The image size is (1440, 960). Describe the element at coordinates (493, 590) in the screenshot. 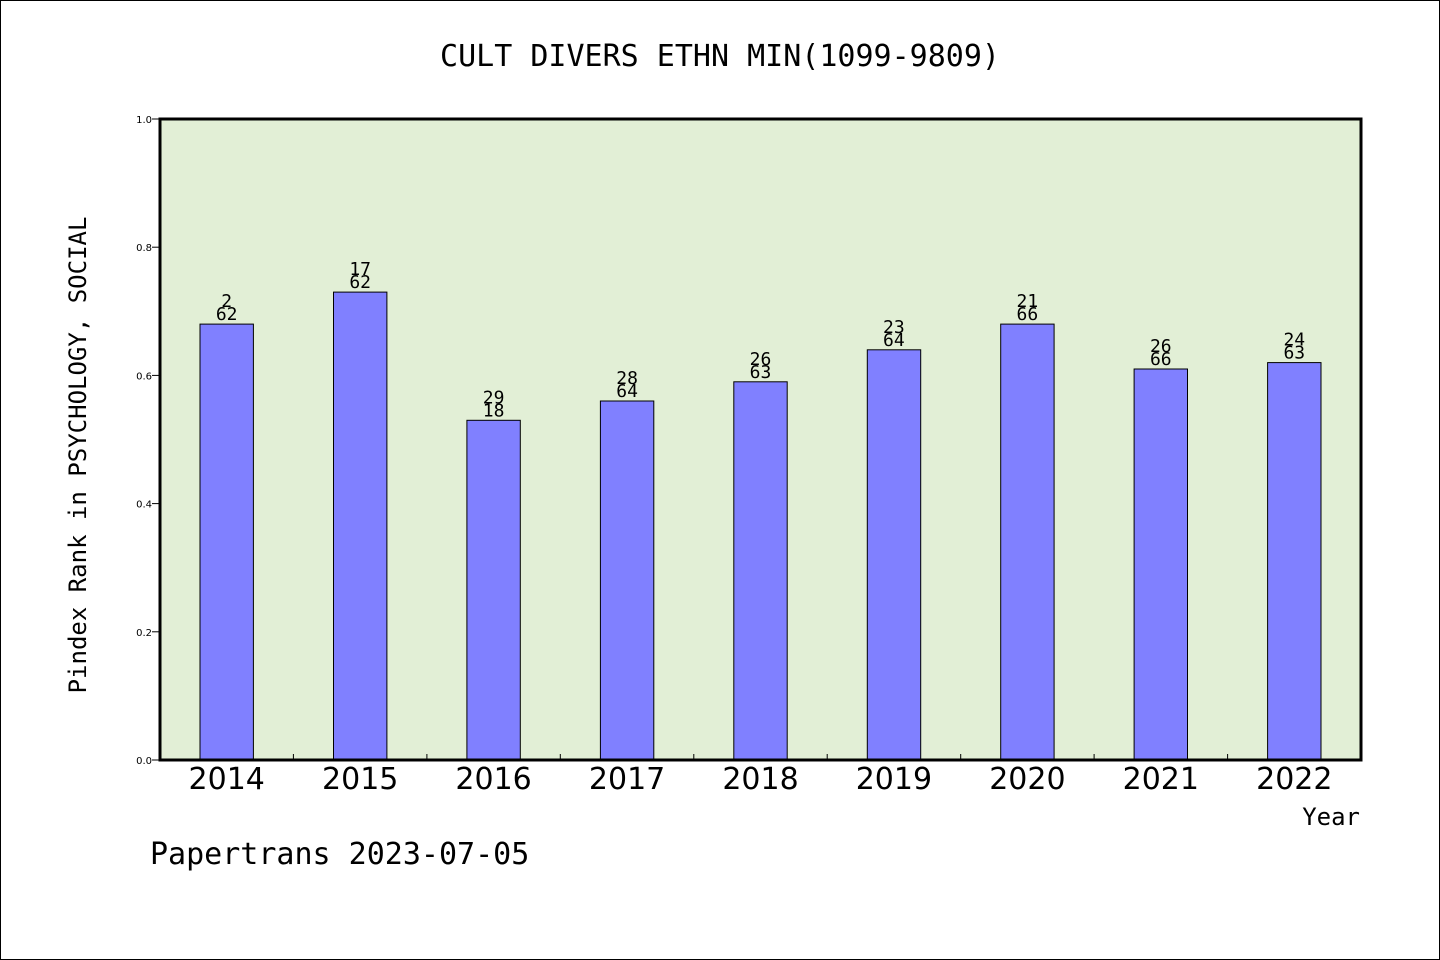

I see `bar-2016` at that location.